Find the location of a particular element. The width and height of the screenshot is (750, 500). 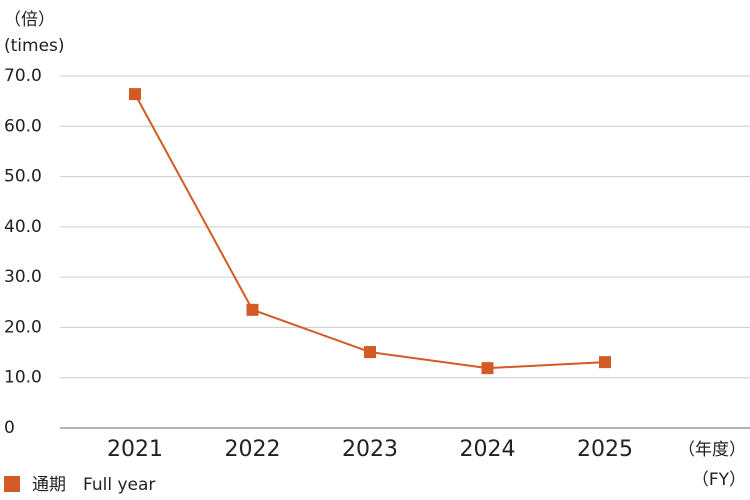

legend-label: 通期 Full year is located at coordinates (93, 485).